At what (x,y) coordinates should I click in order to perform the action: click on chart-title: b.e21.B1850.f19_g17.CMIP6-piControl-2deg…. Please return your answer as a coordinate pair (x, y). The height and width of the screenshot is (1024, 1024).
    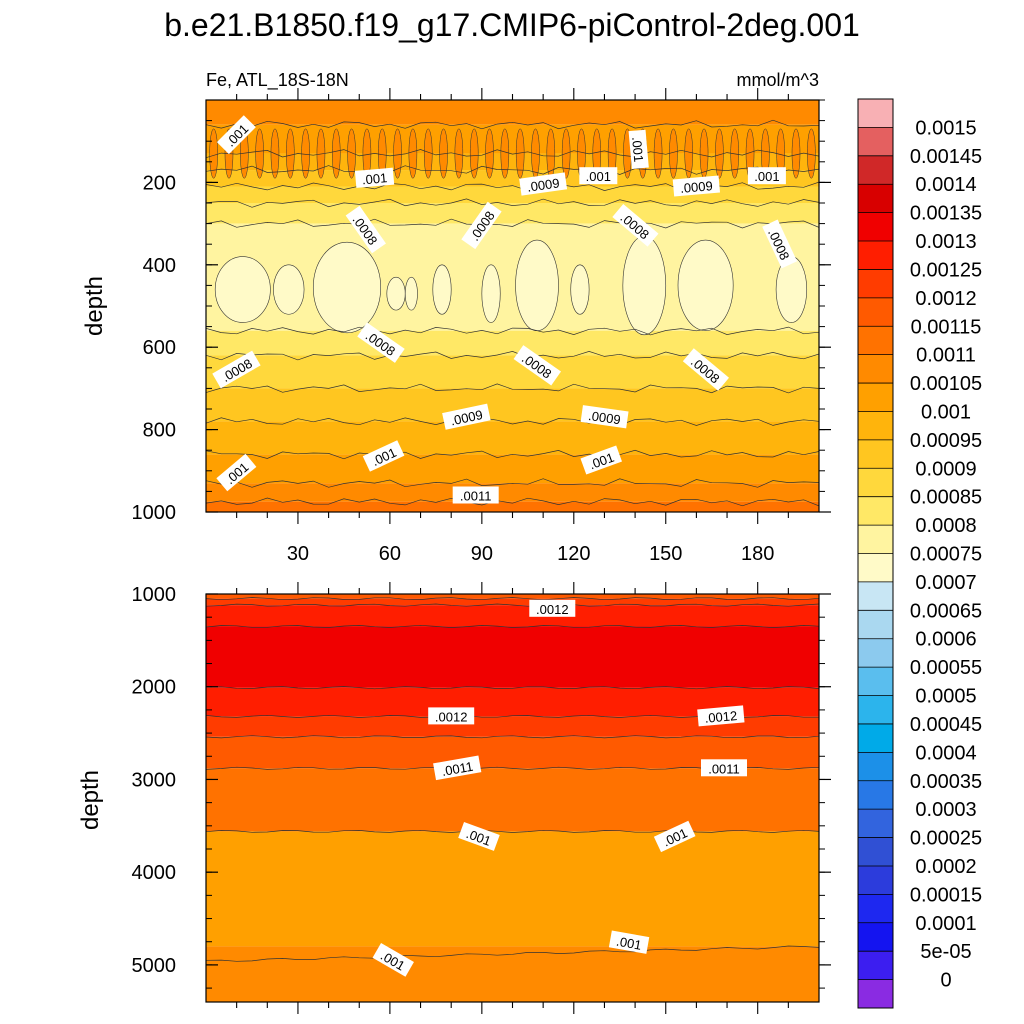
    Looking at the image, I should click on (512, 25).